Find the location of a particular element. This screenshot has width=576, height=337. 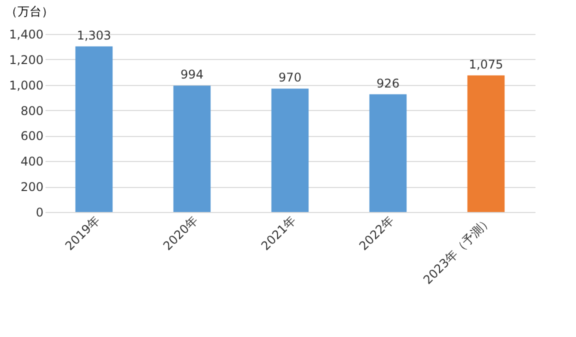

data-label: 926 is located at coordinates (388, 83).